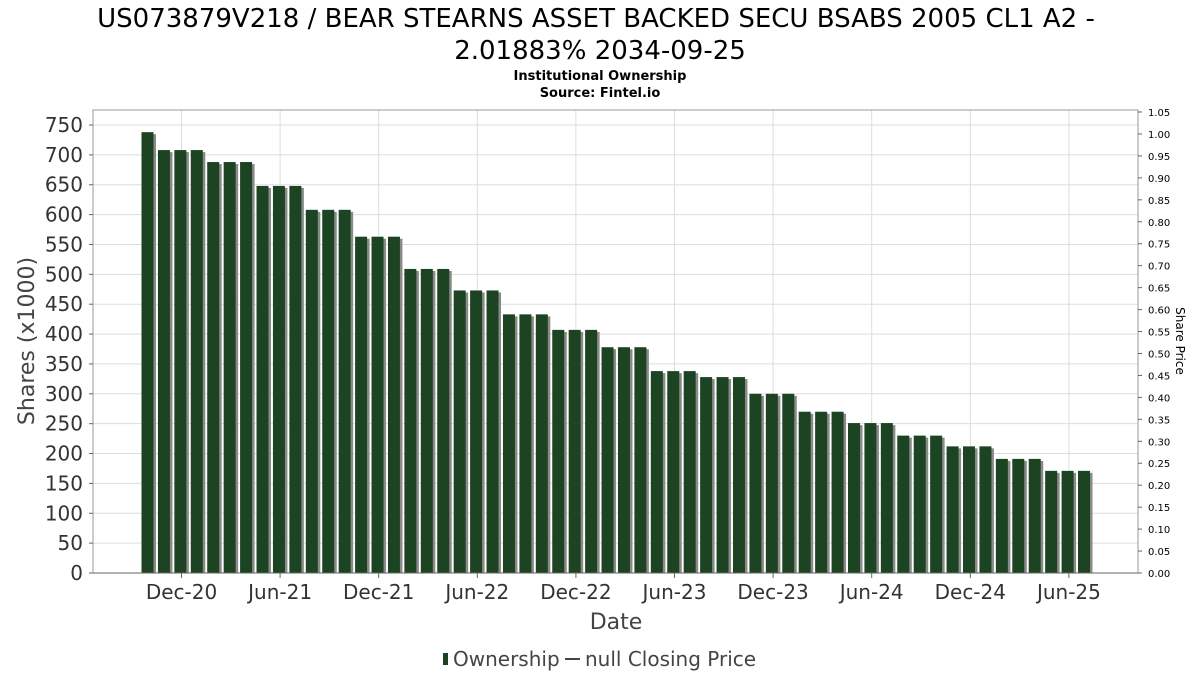  I want to click on x-tick-label: Jun-21, so click(279, 592).